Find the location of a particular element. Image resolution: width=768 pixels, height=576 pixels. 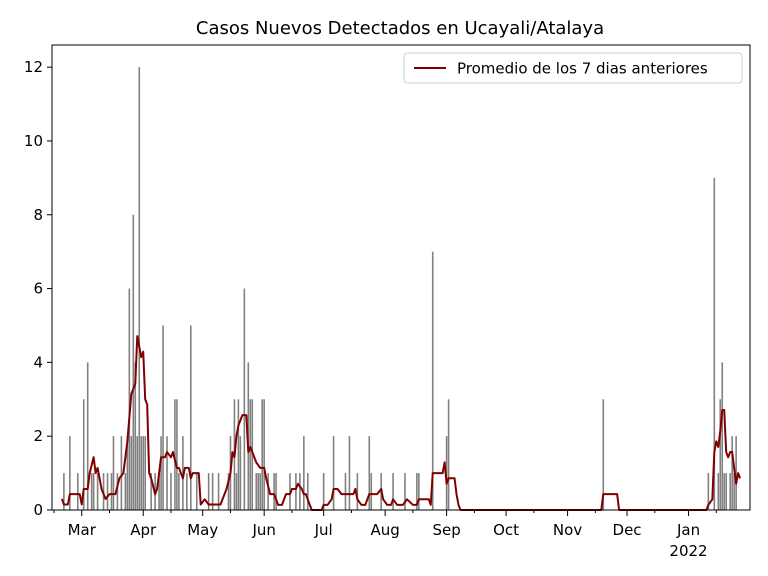

x-tick-year-label: 2022 is located at coordinates (688, 551).